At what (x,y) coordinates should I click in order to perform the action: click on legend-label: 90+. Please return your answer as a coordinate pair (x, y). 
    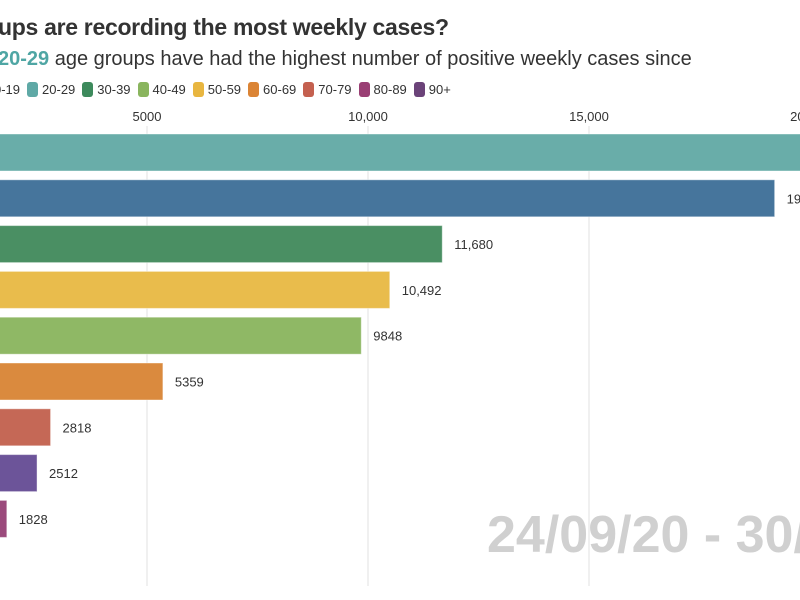
    Looking at the image, I should click on (439, 89).